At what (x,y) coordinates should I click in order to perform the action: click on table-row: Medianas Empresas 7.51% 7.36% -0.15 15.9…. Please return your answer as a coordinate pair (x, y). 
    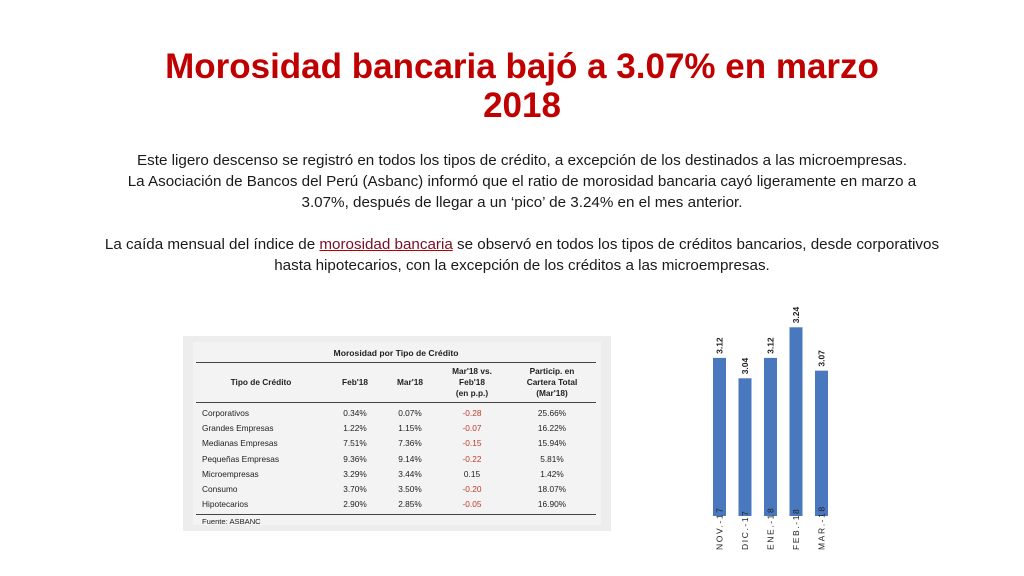
    Looking at the image, I should click on (396, 443).